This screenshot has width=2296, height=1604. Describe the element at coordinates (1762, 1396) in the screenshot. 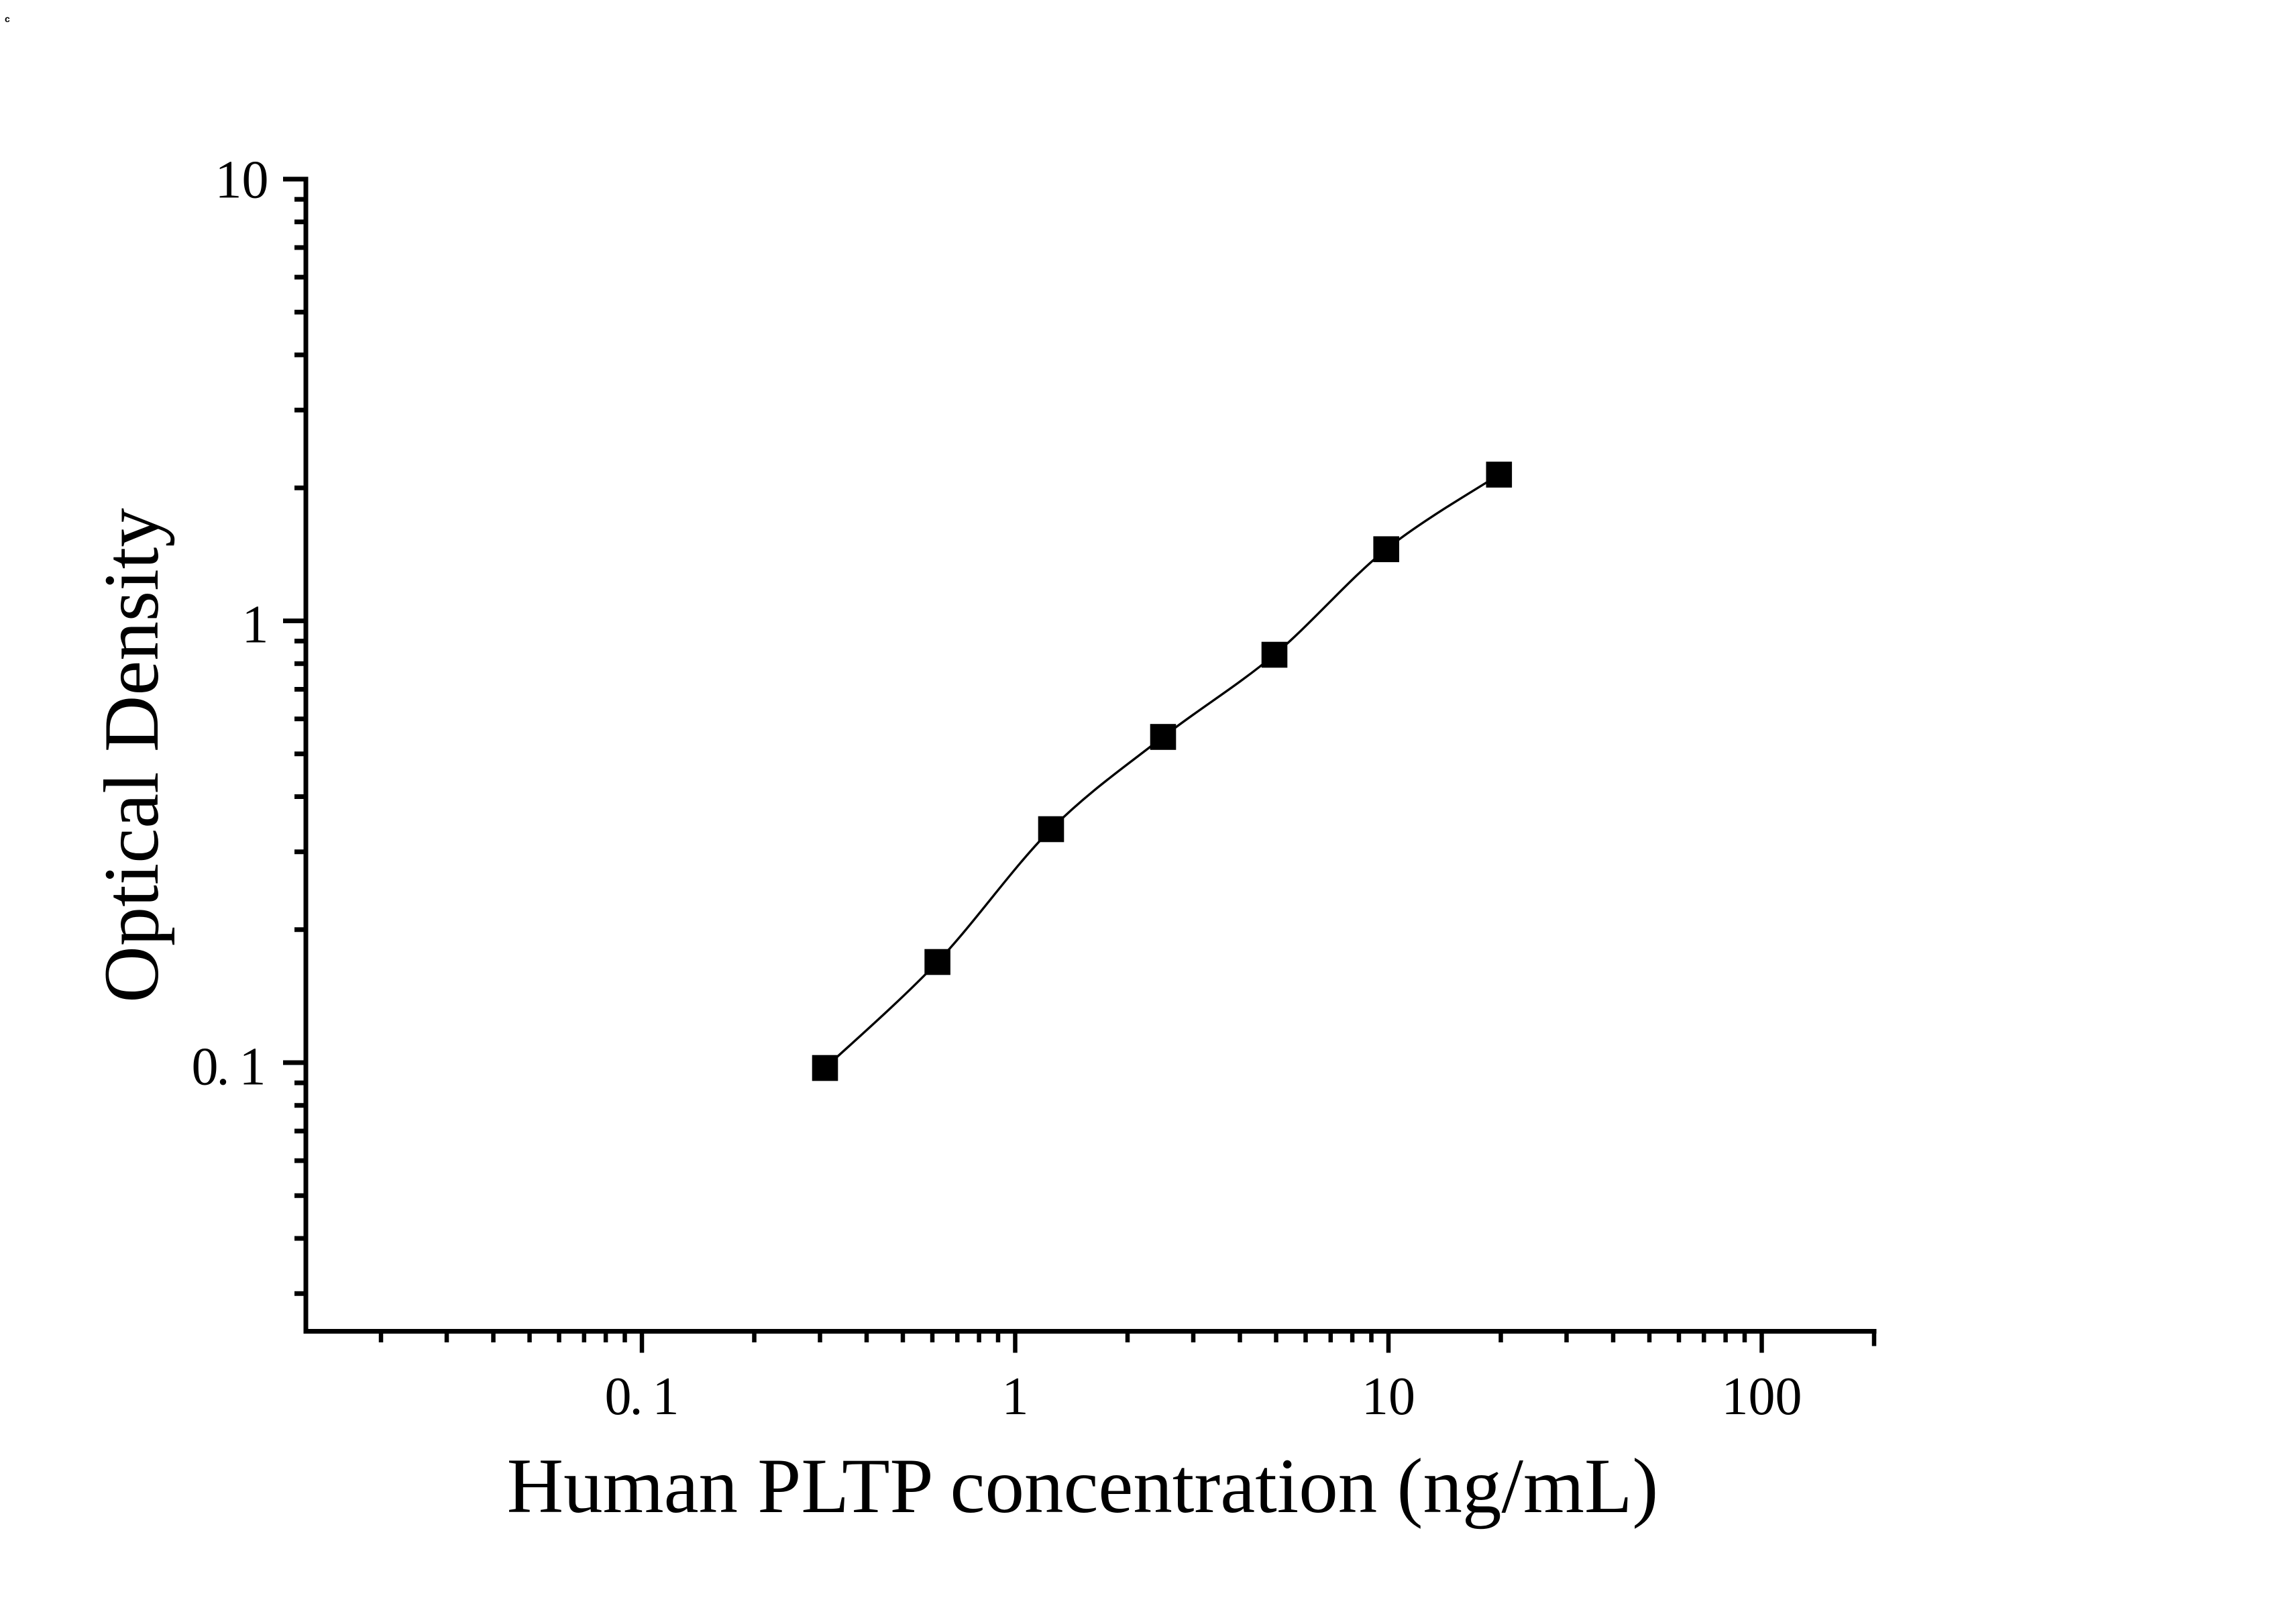

I see `svg-text: 100` at that location.